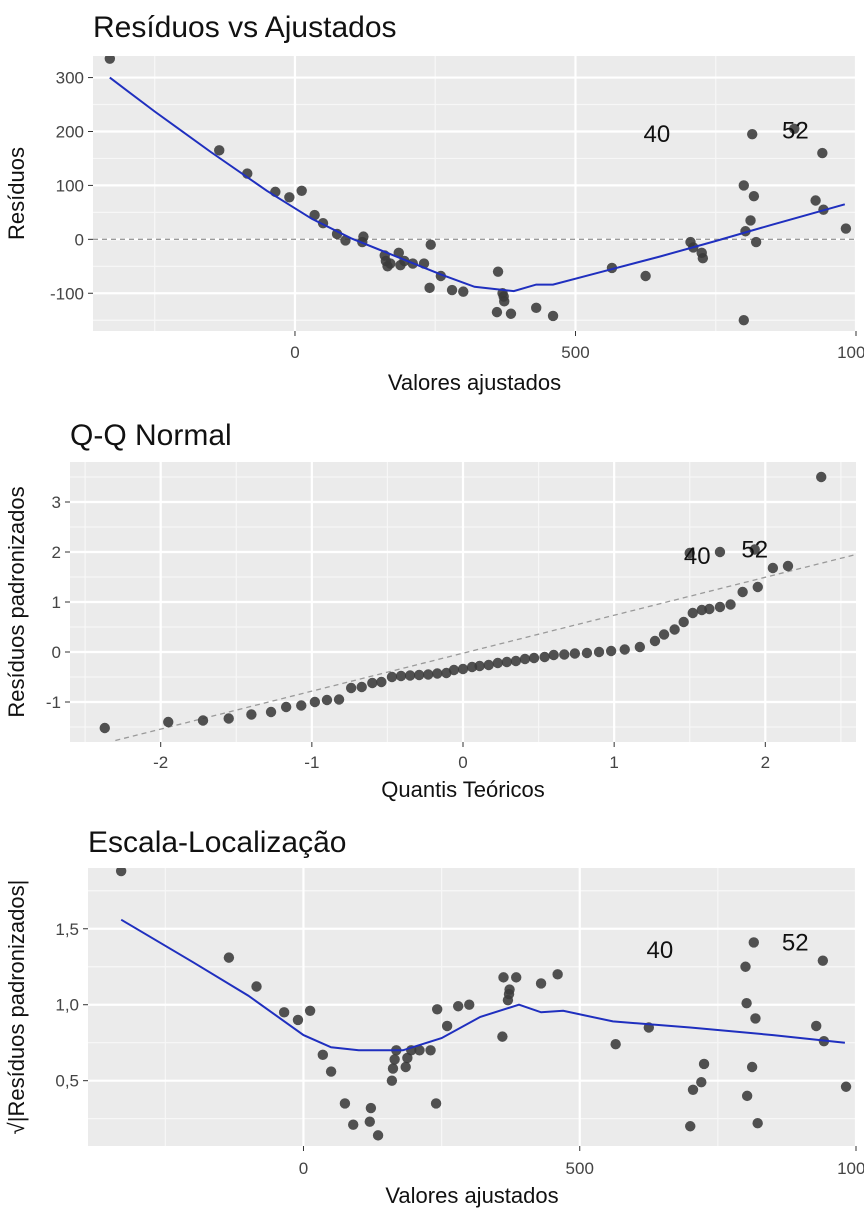 The height and width of the screenshot is (1210, 864). What do you see at coordinates (67, 1005) in the screenshot?
I see `y-tick-label: 1,0` at bounding box center [67, 1005].